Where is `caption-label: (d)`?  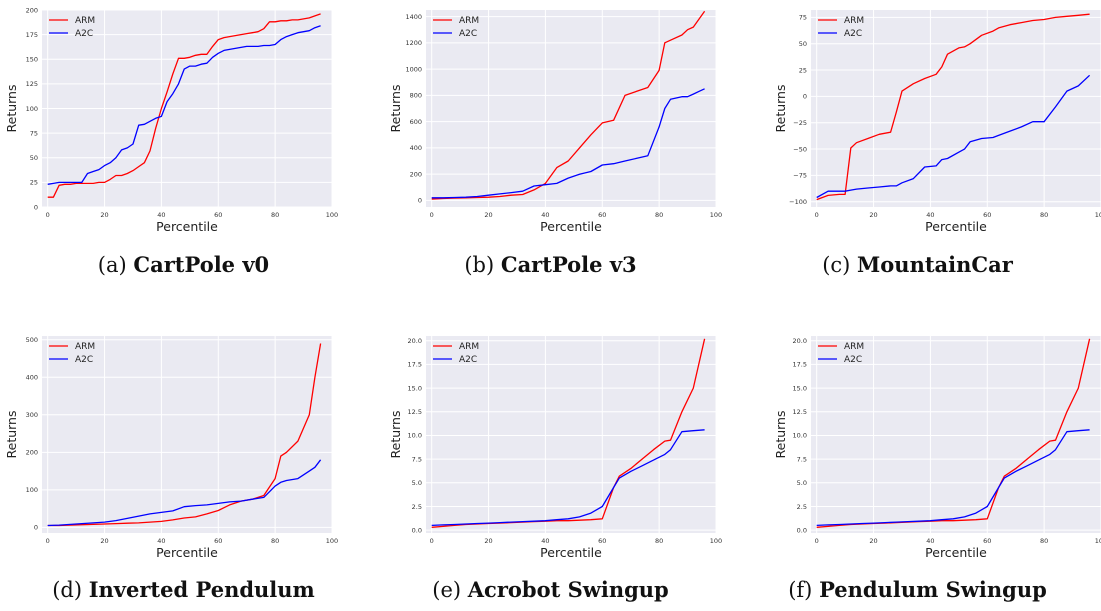 caption-label: (d) is located at coordinates (70, 590).